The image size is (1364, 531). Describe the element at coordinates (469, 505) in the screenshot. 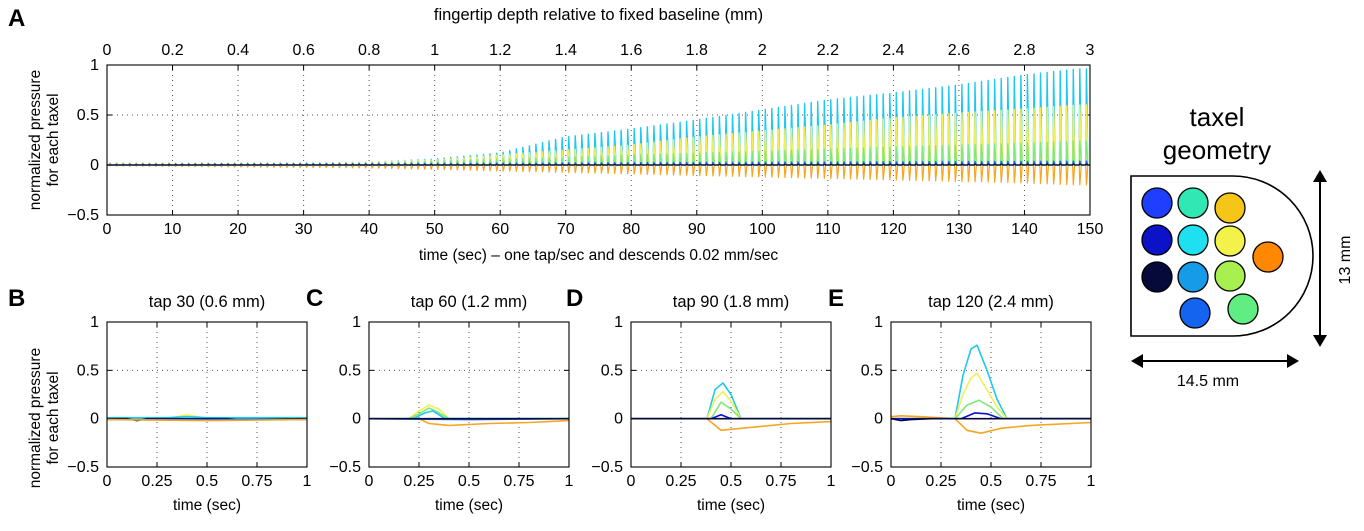

I see `panel-c-xlabel: time (sec)` at that location.